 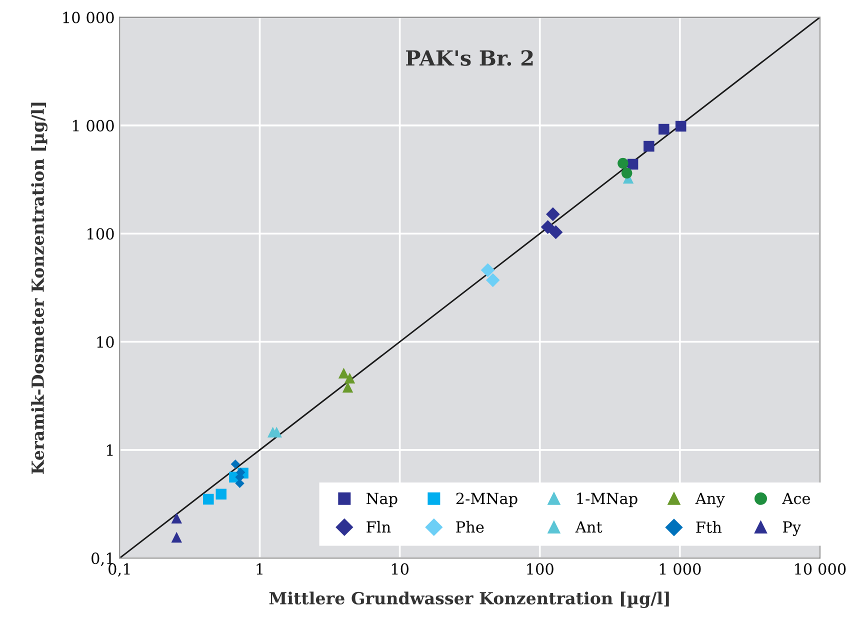 What do you see at coordinates (792, 528) in the screenshot?
I see `legend-label: Py` at bounding box center [792, 528].